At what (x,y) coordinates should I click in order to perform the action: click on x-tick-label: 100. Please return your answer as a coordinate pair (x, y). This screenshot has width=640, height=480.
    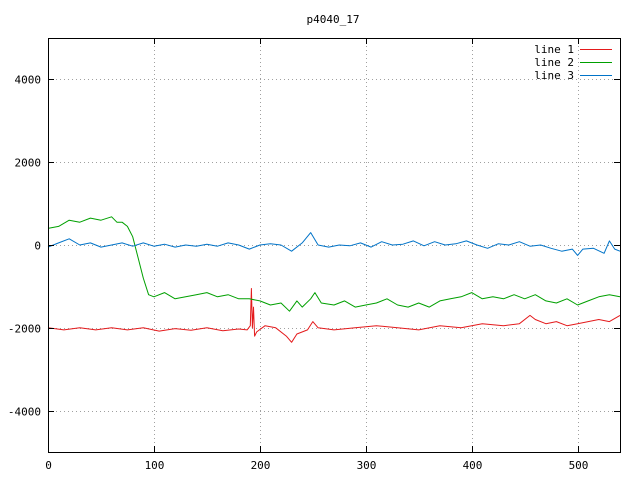
    Looking at the image, I should click on (155, 465).